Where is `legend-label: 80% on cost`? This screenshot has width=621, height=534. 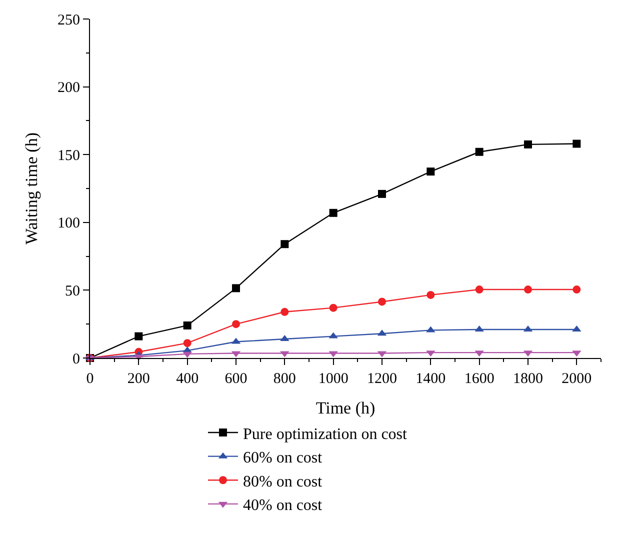 legend-label: 80% on cost is located at coordinates (283, 481).